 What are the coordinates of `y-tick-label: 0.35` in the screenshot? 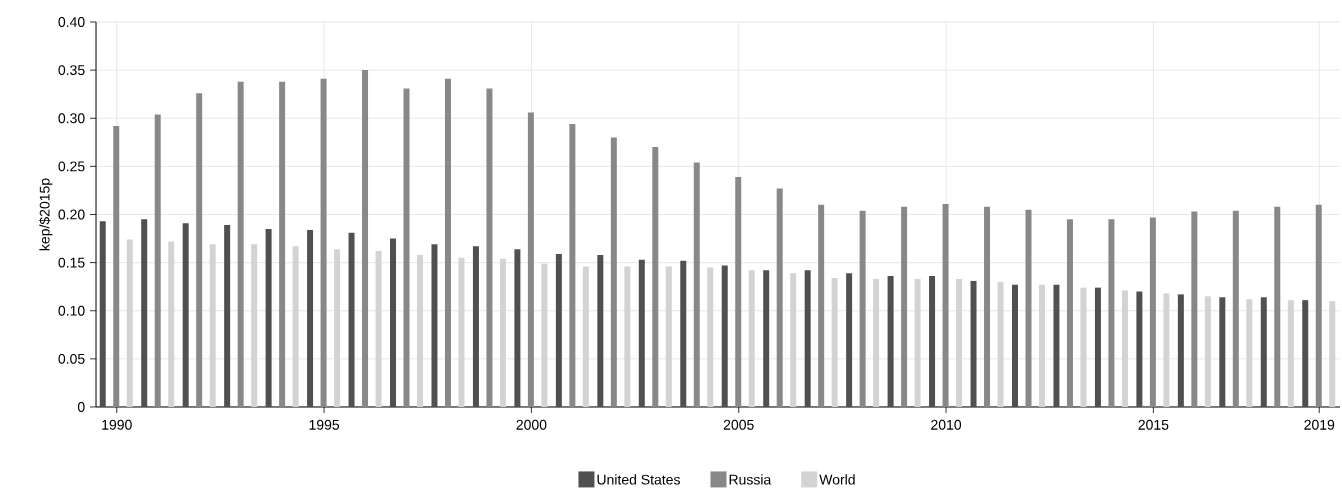 It's located at (71, 70).